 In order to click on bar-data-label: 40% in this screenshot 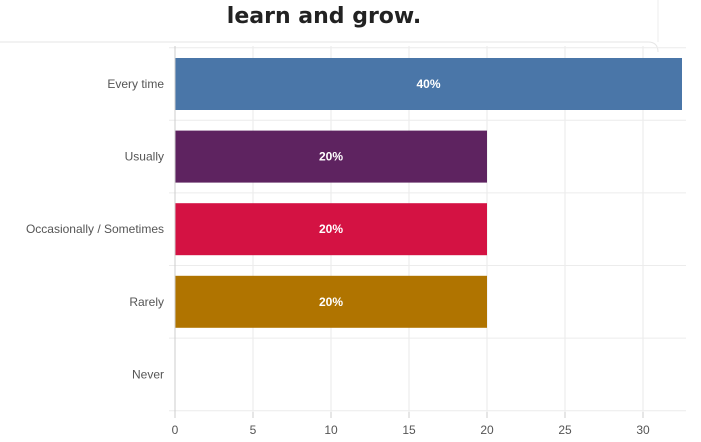, I will do `click(428, 84)`.